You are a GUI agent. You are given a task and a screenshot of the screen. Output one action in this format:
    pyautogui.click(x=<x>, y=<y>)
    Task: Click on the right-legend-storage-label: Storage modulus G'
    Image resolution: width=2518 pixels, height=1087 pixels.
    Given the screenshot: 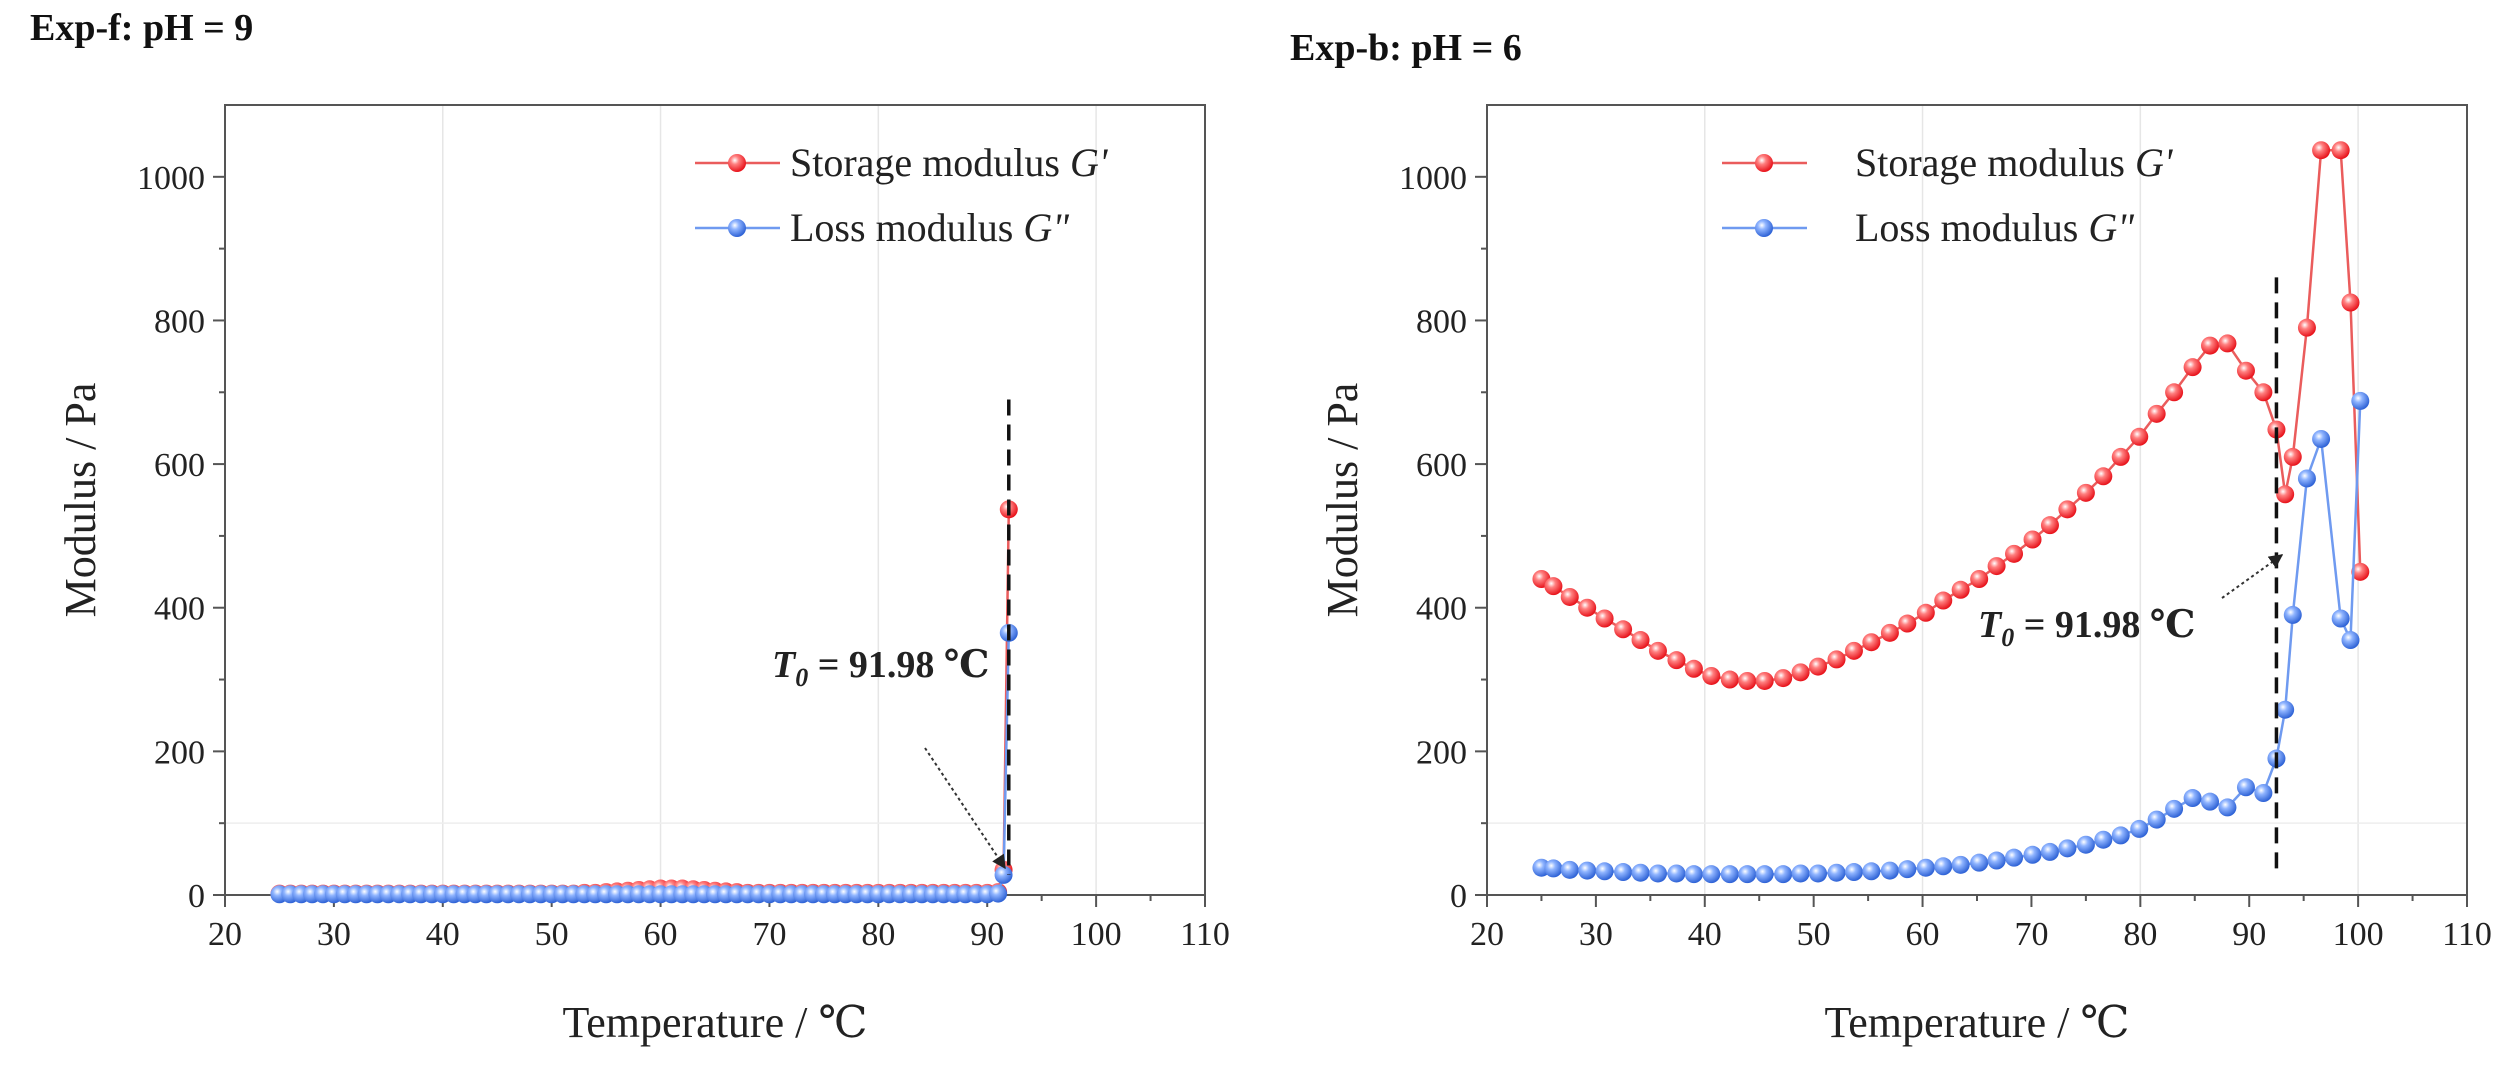 What is the action you would take?
    pyautogui.click(x=2014, y=162)
    